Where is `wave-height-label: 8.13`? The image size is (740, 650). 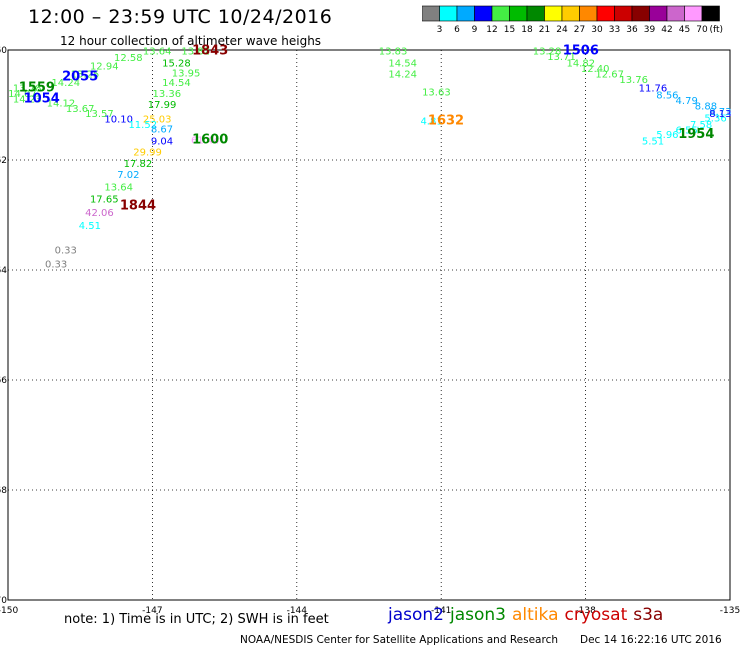 wave-height-label: 8.13 is located at coordinates (720, 114).